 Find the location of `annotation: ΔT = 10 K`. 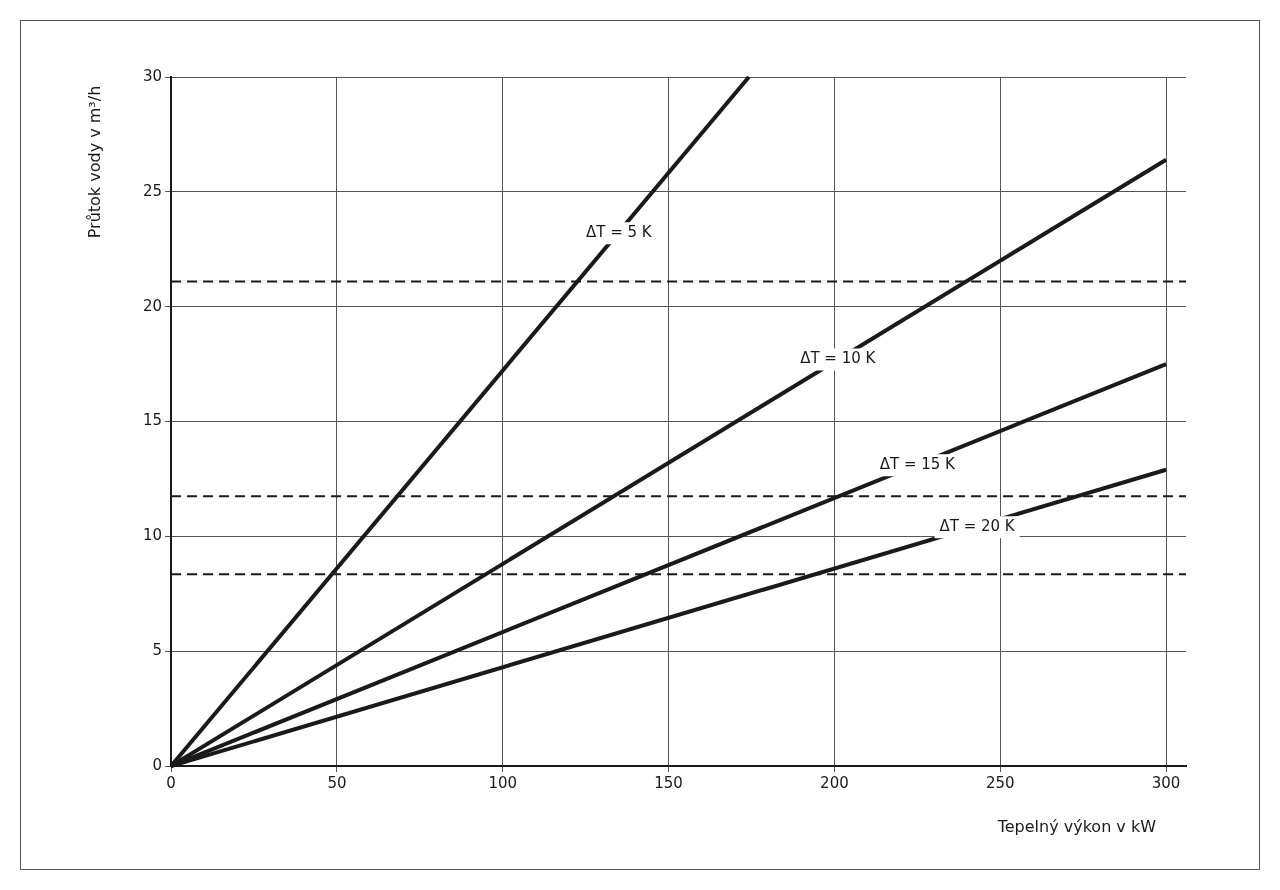

annotation: ΔT = 10 K is located at coordinates (838, 358).